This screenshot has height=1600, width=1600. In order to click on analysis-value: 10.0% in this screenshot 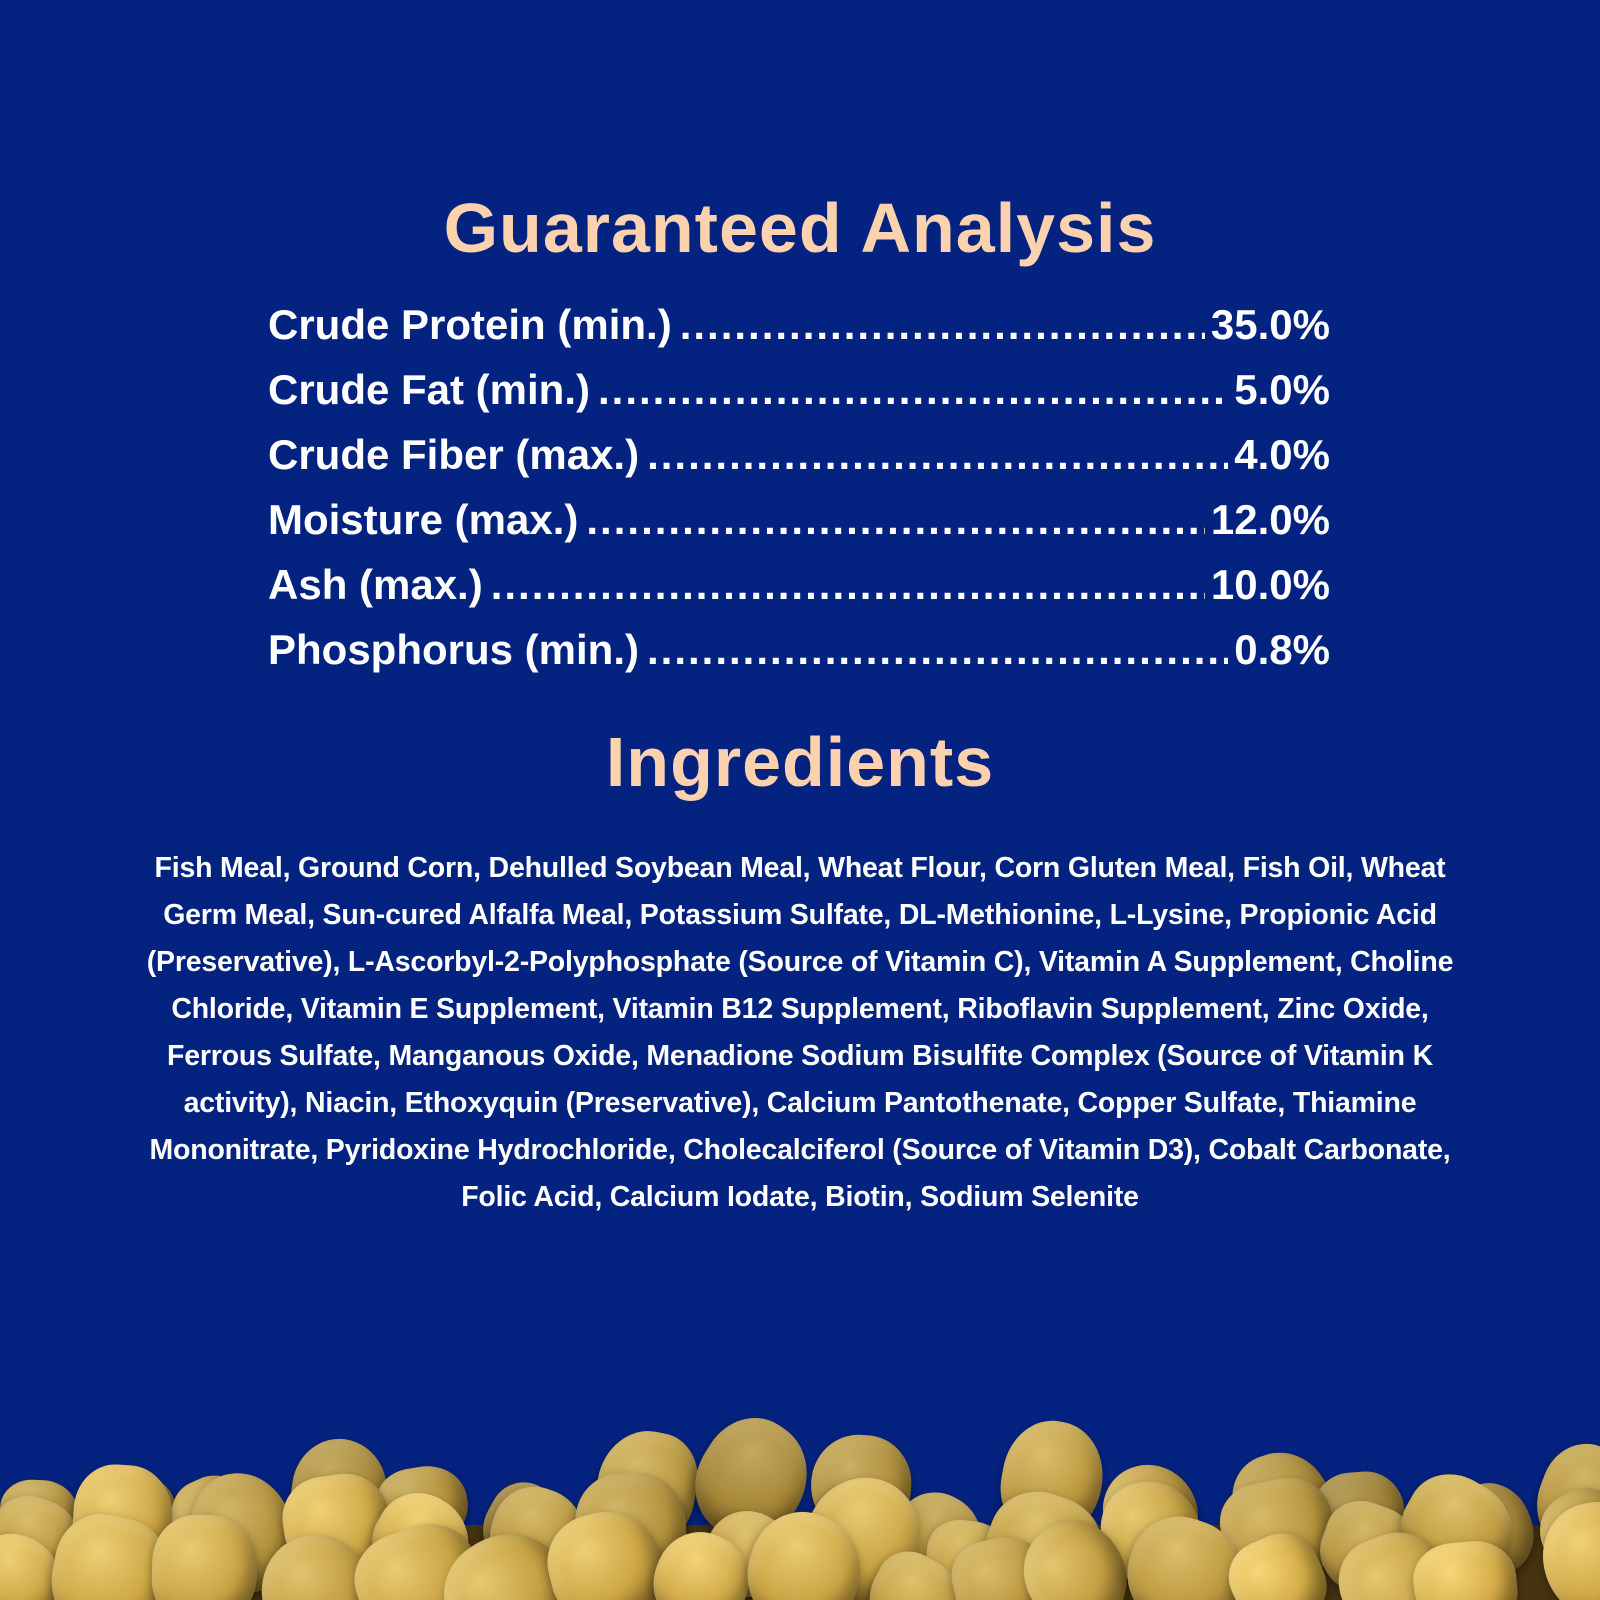, I will do `click(1270, 584)`.